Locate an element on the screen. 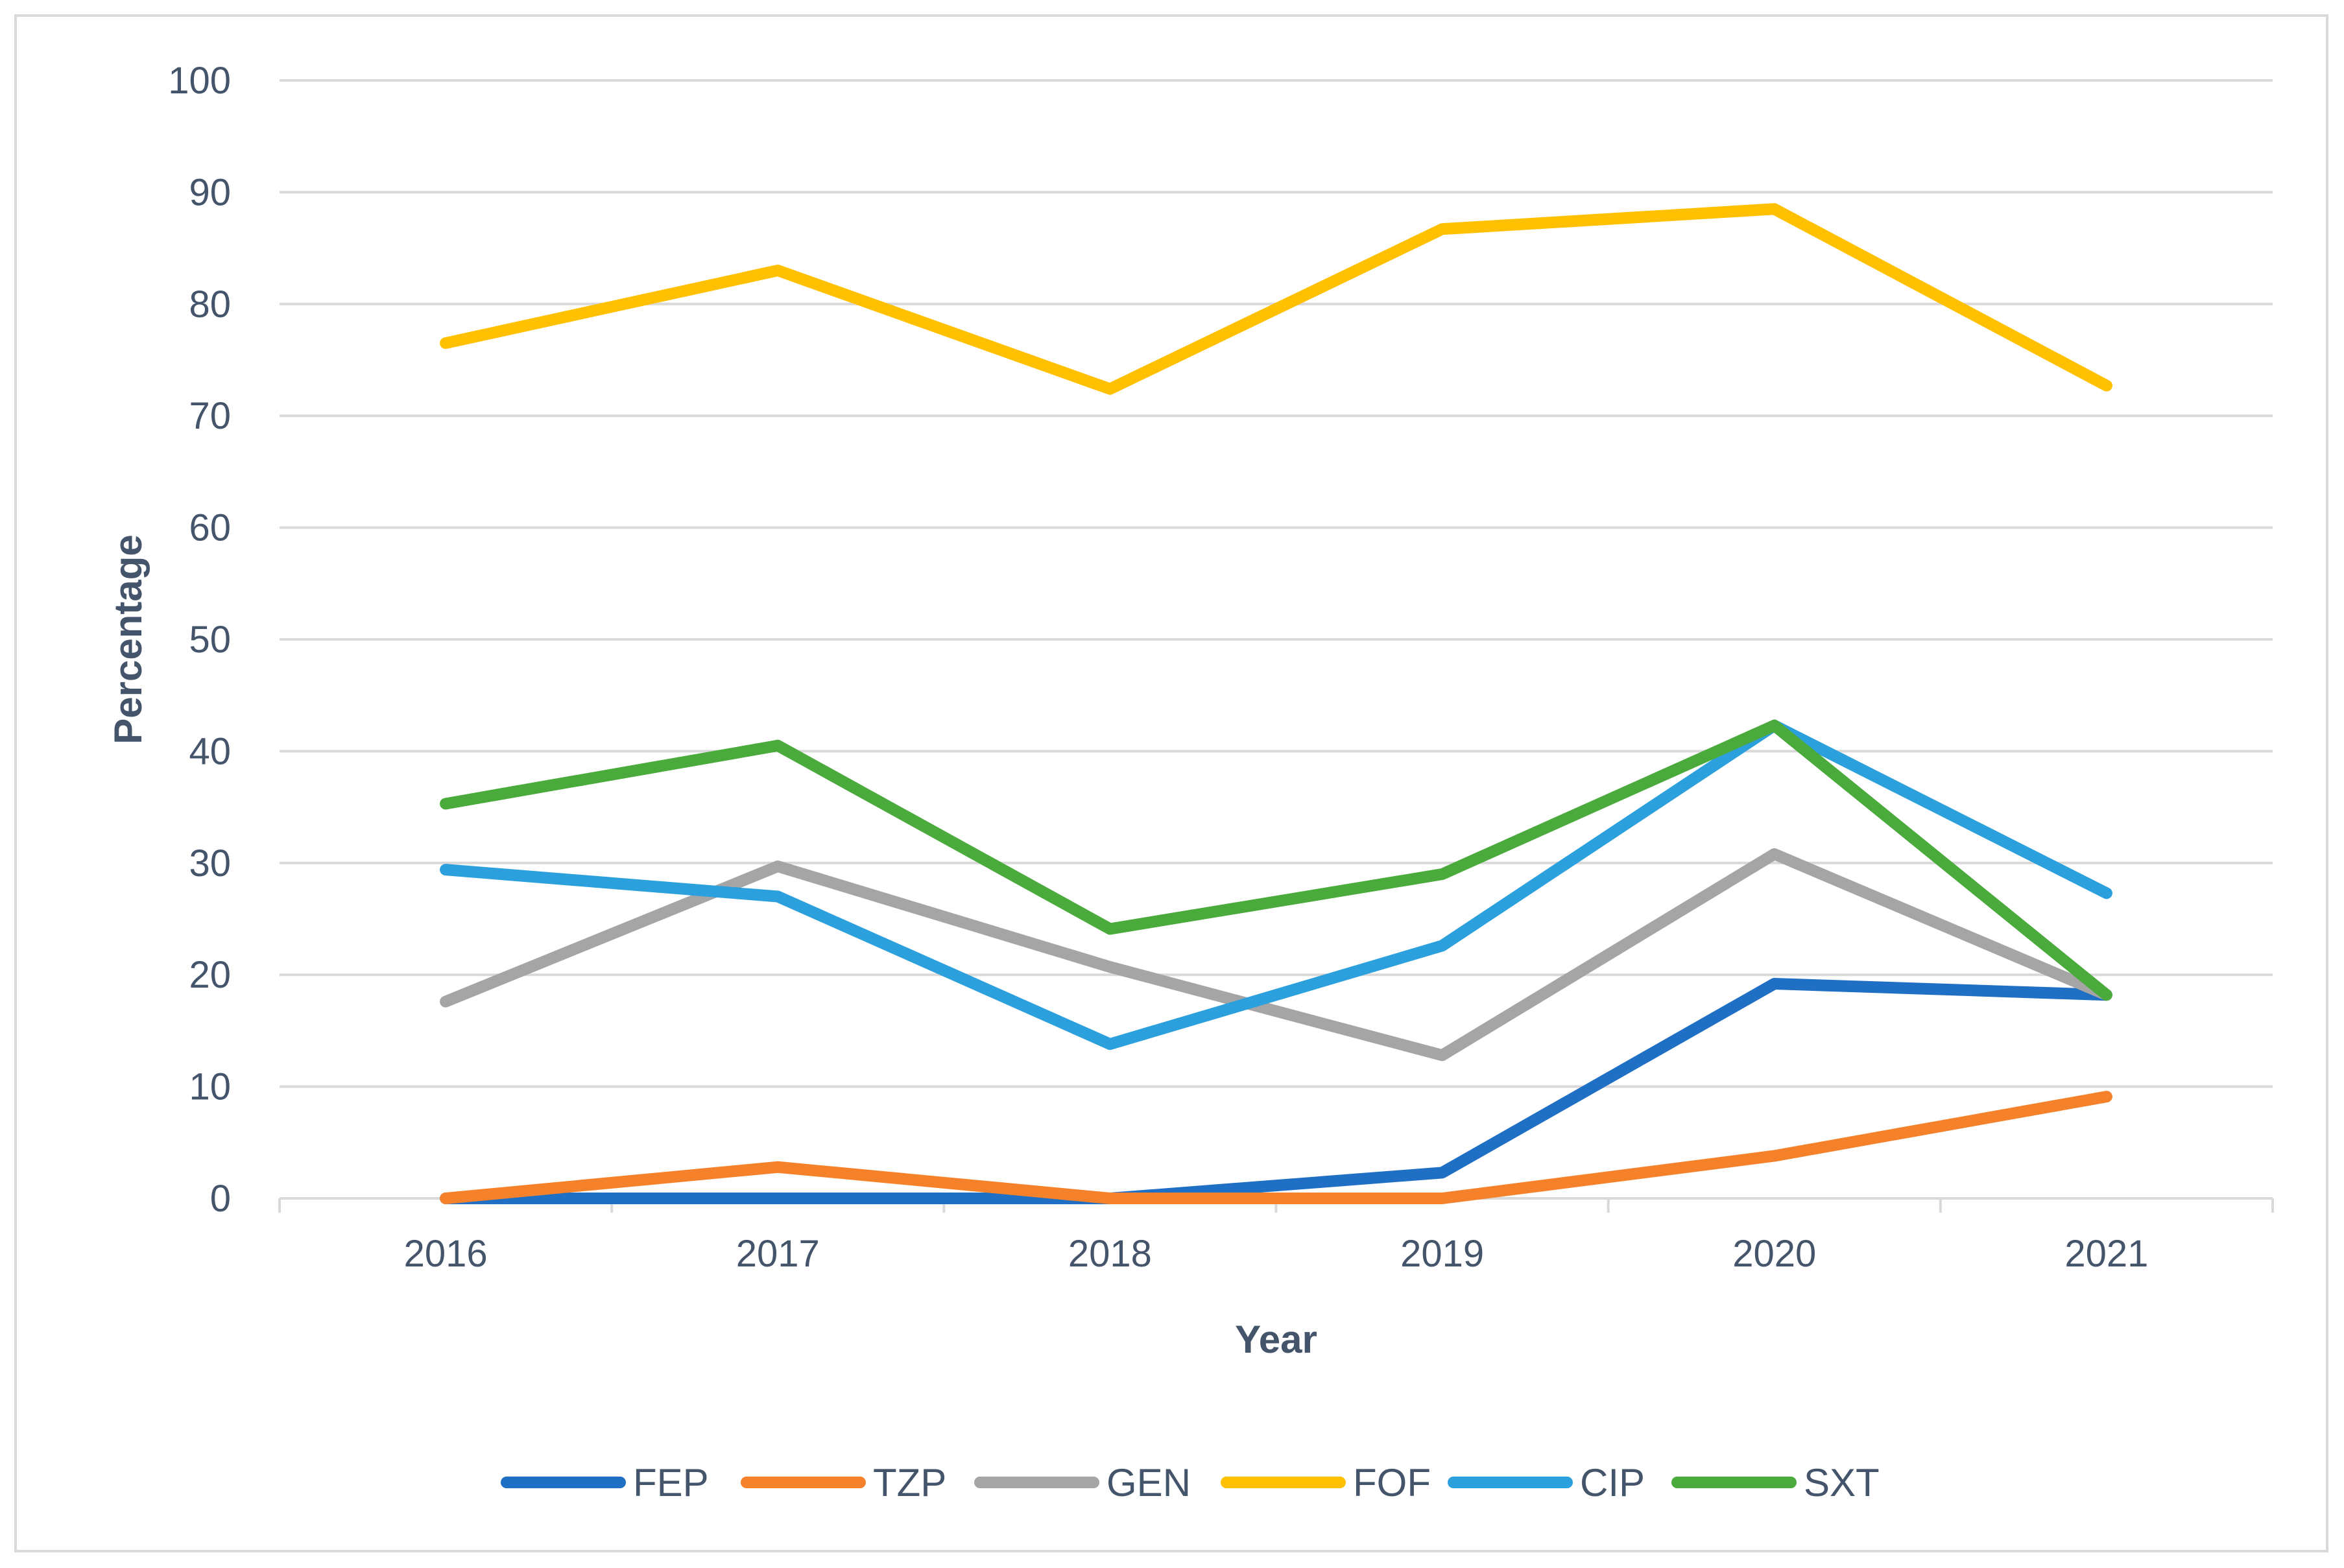 The image size is (2344, 1568). x-tick-label: 2018 is located at coordinates (1110, 1254).